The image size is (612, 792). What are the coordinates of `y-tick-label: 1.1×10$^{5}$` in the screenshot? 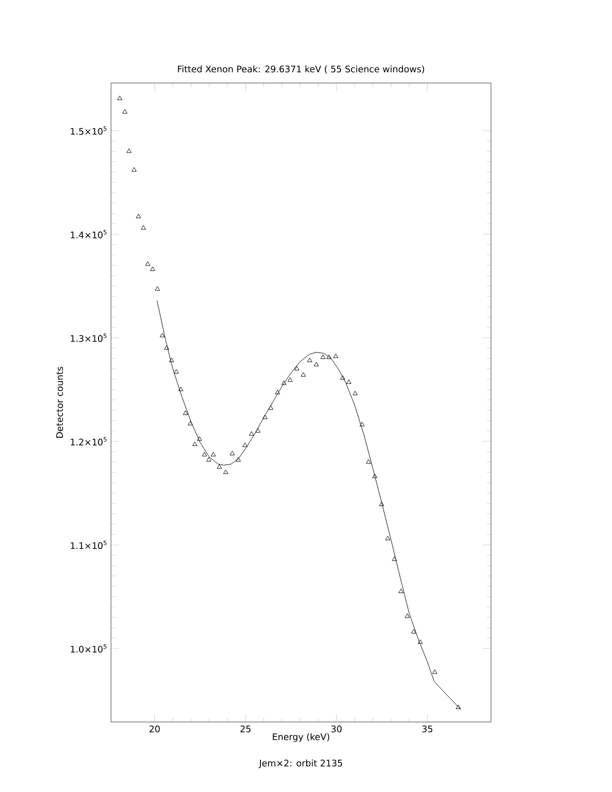 It's located at (88, 545).